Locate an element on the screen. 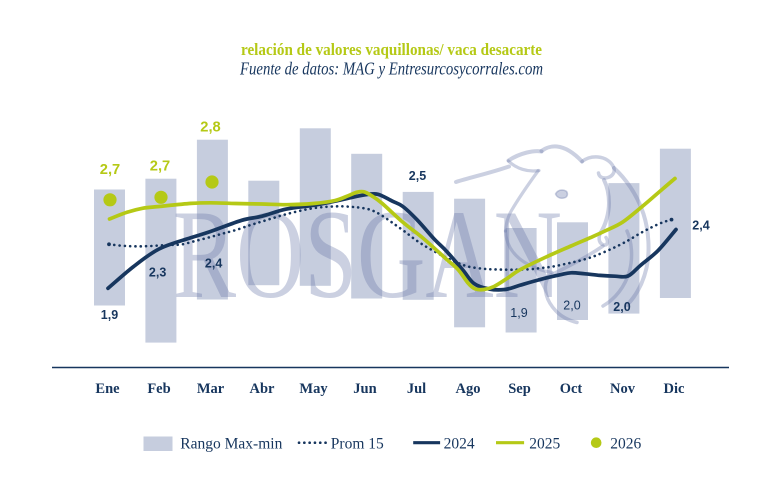 The height and width of the screenshot is (482, 784). svg-text: Feb is located at coordinates (158, 389).